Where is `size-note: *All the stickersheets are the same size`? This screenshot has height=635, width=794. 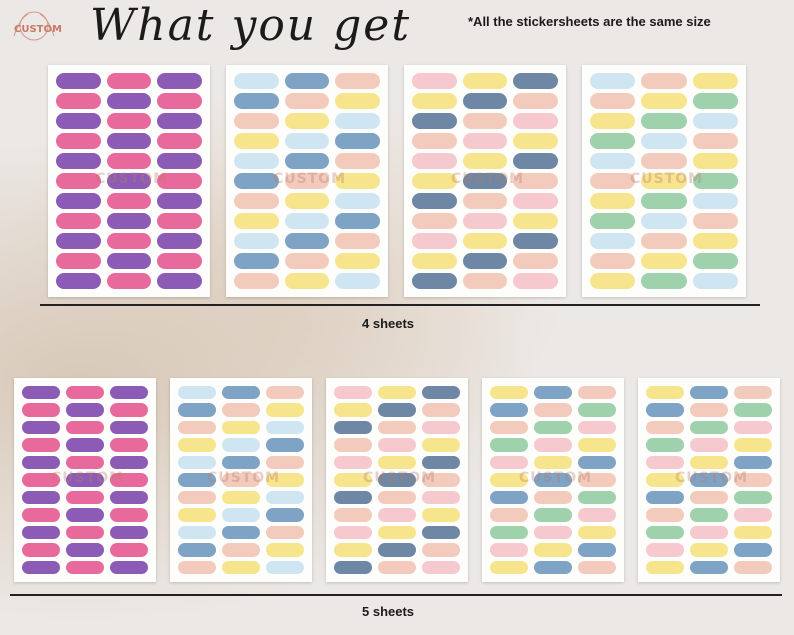 size-note: *All the stickersheets are the same size is located at coordinates (589, 21).